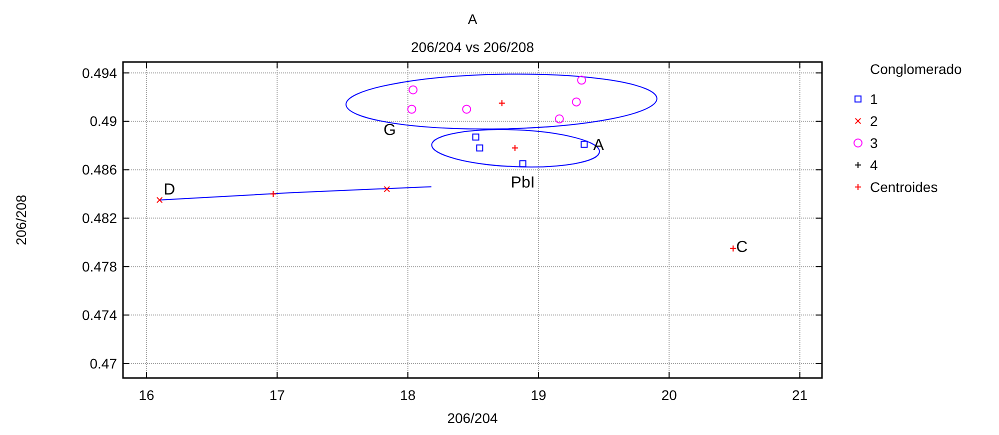 This screenshot has width=999, height=435. What do you see at coordinates (390, 130) in the screenshot?
I see `annotation: G` at bounding box center [390, 130].